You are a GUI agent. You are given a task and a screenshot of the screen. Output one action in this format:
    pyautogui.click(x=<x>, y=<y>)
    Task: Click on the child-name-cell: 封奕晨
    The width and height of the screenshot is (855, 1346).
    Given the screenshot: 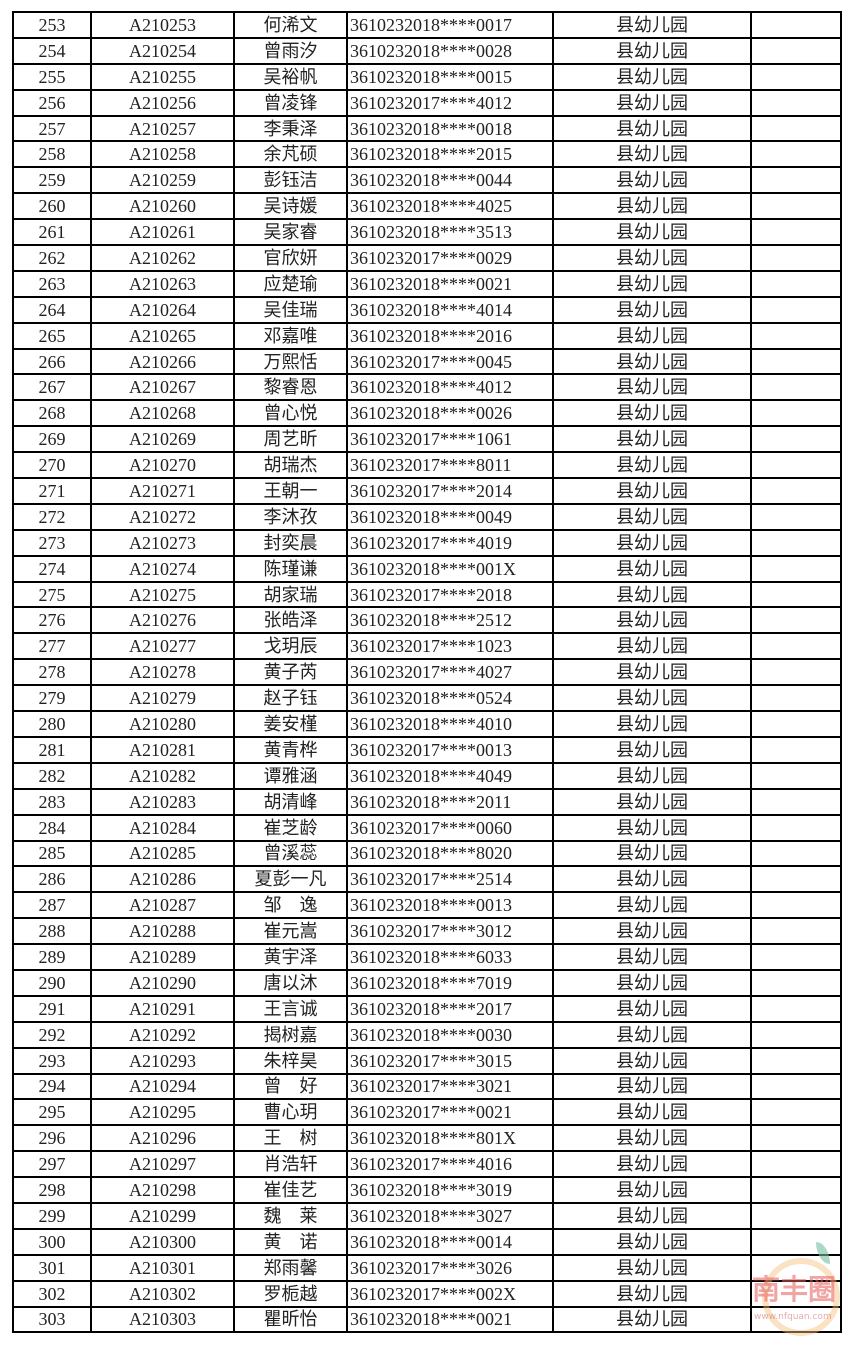 What is the action you would take?
    pyautogui.click(x=290, y=542)
    